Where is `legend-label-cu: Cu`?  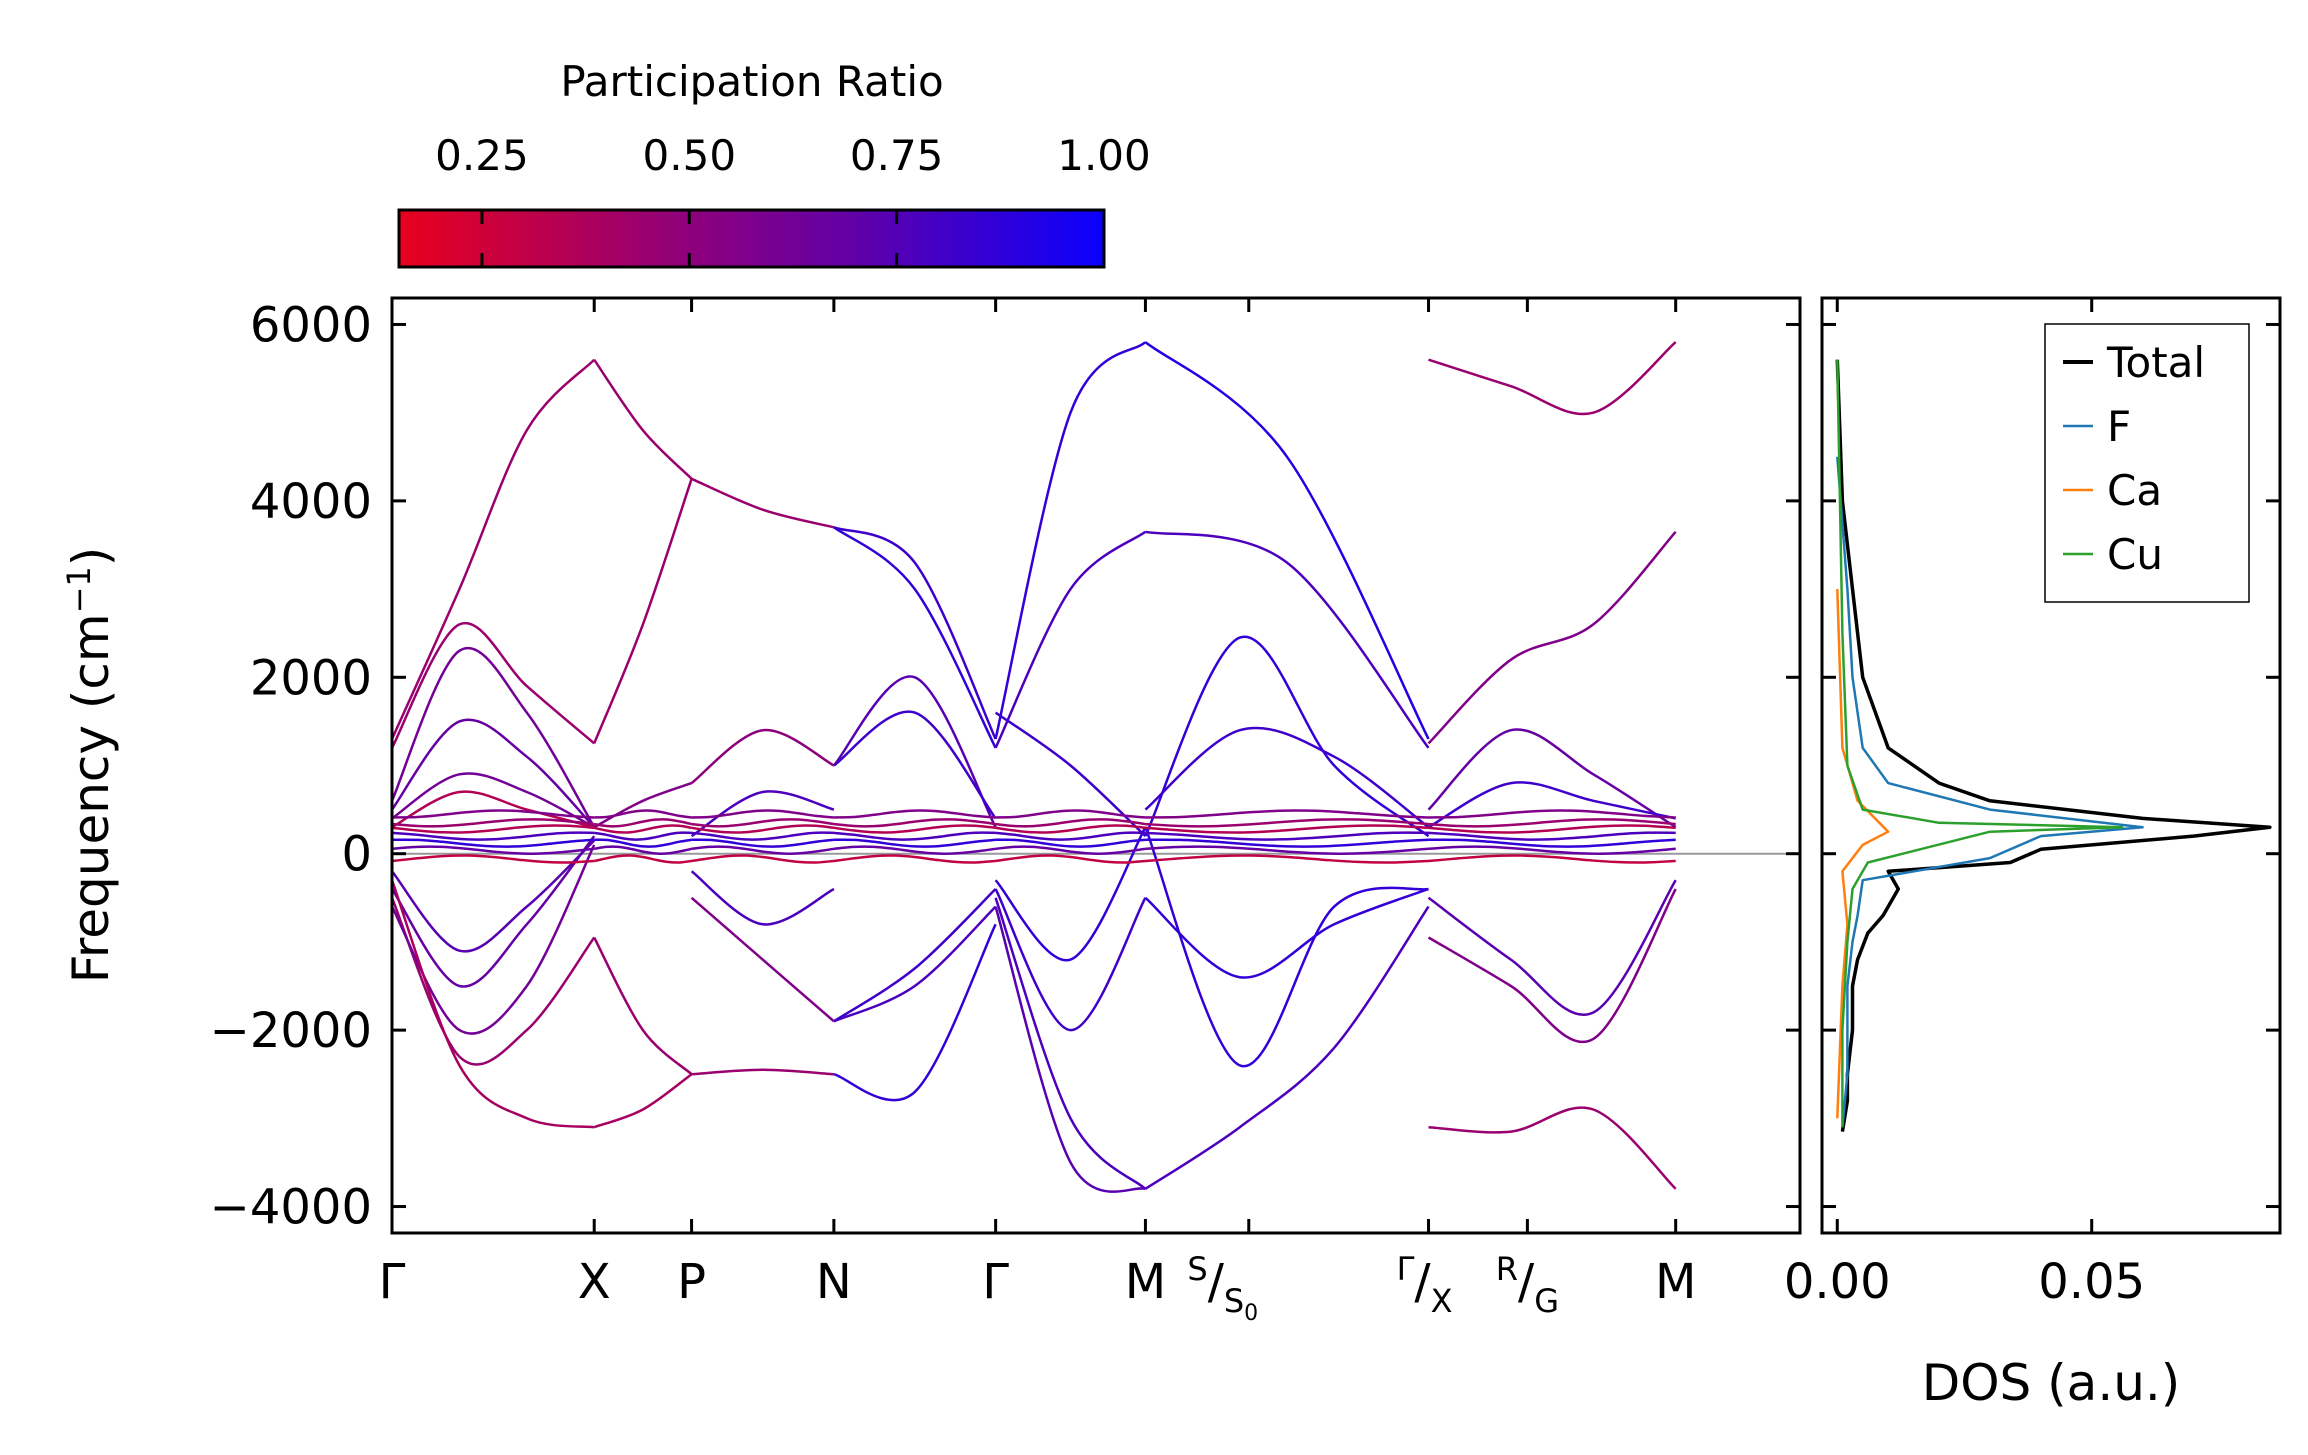 legend-label-cu: Cu is located at coordinates (2135, 554).